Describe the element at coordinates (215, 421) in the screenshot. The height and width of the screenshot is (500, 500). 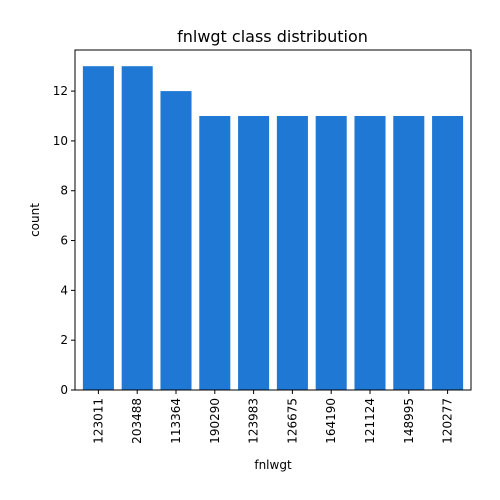
I see `x-tick-label: 190290` at that location.